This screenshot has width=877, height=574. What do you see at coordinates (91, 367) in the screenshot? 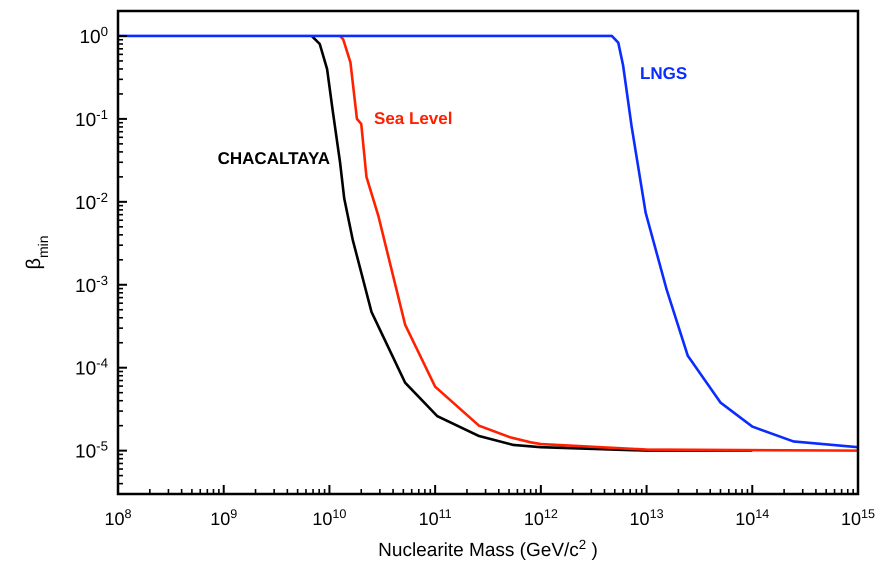
I see `y-tick-label: 10$^{-4}$` at bounding box center [91, 367].